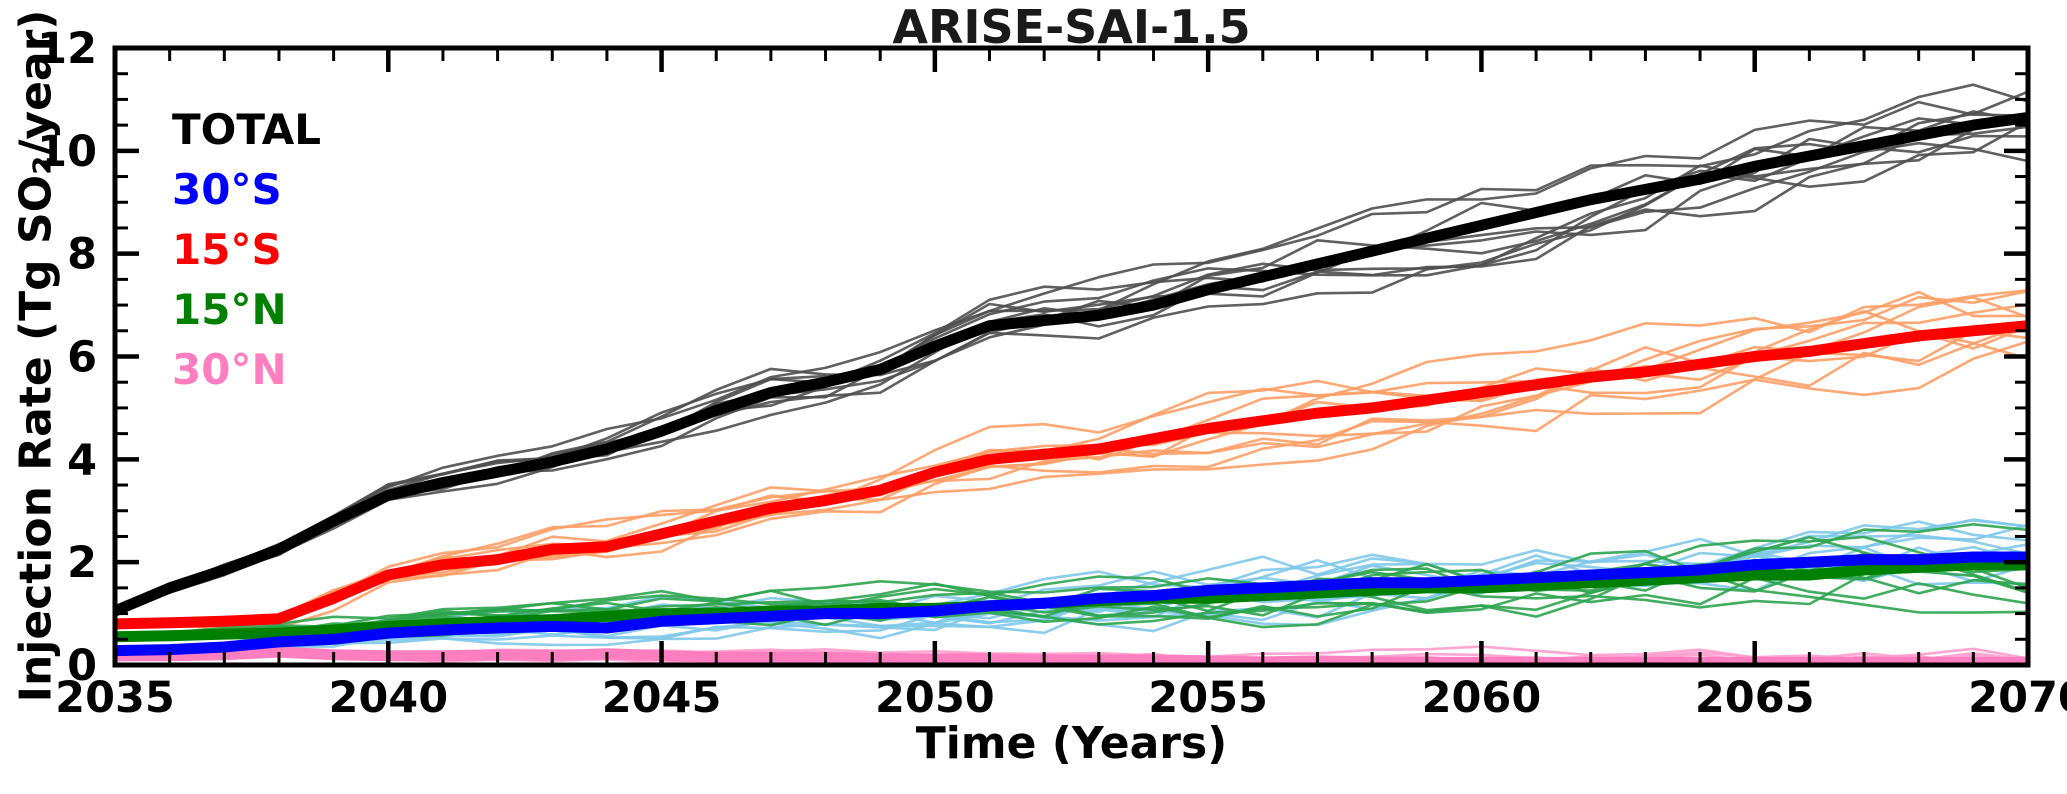  I want to click on svg-text: 2045, so click(662, 698).